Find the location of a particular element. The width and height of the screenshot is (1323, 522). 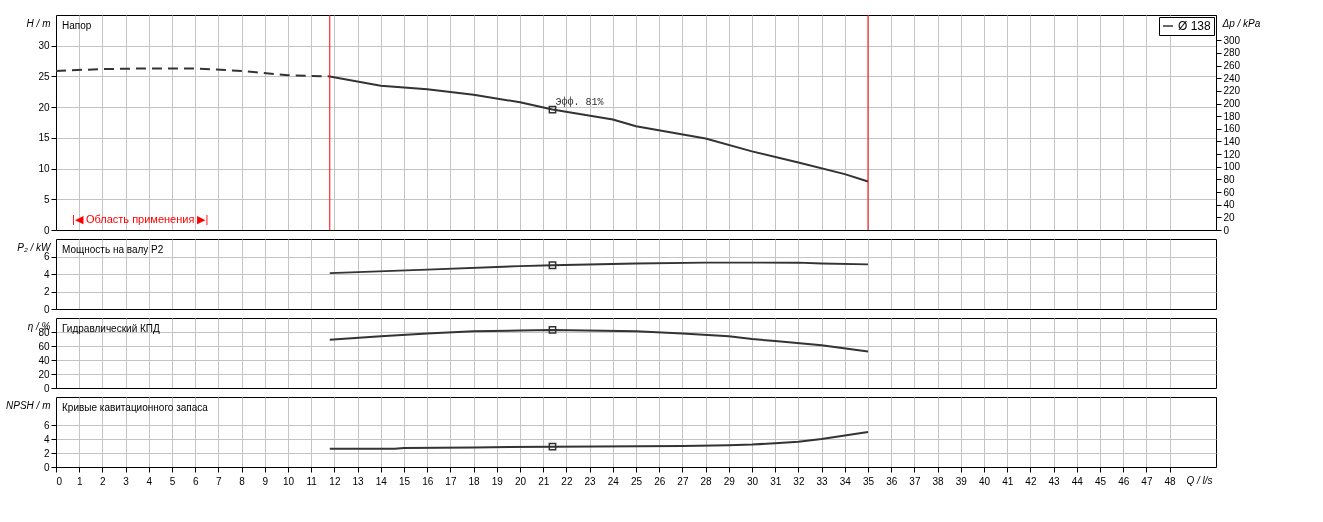

y2-tick-label: 120 is located at coordinates (1232, 154).